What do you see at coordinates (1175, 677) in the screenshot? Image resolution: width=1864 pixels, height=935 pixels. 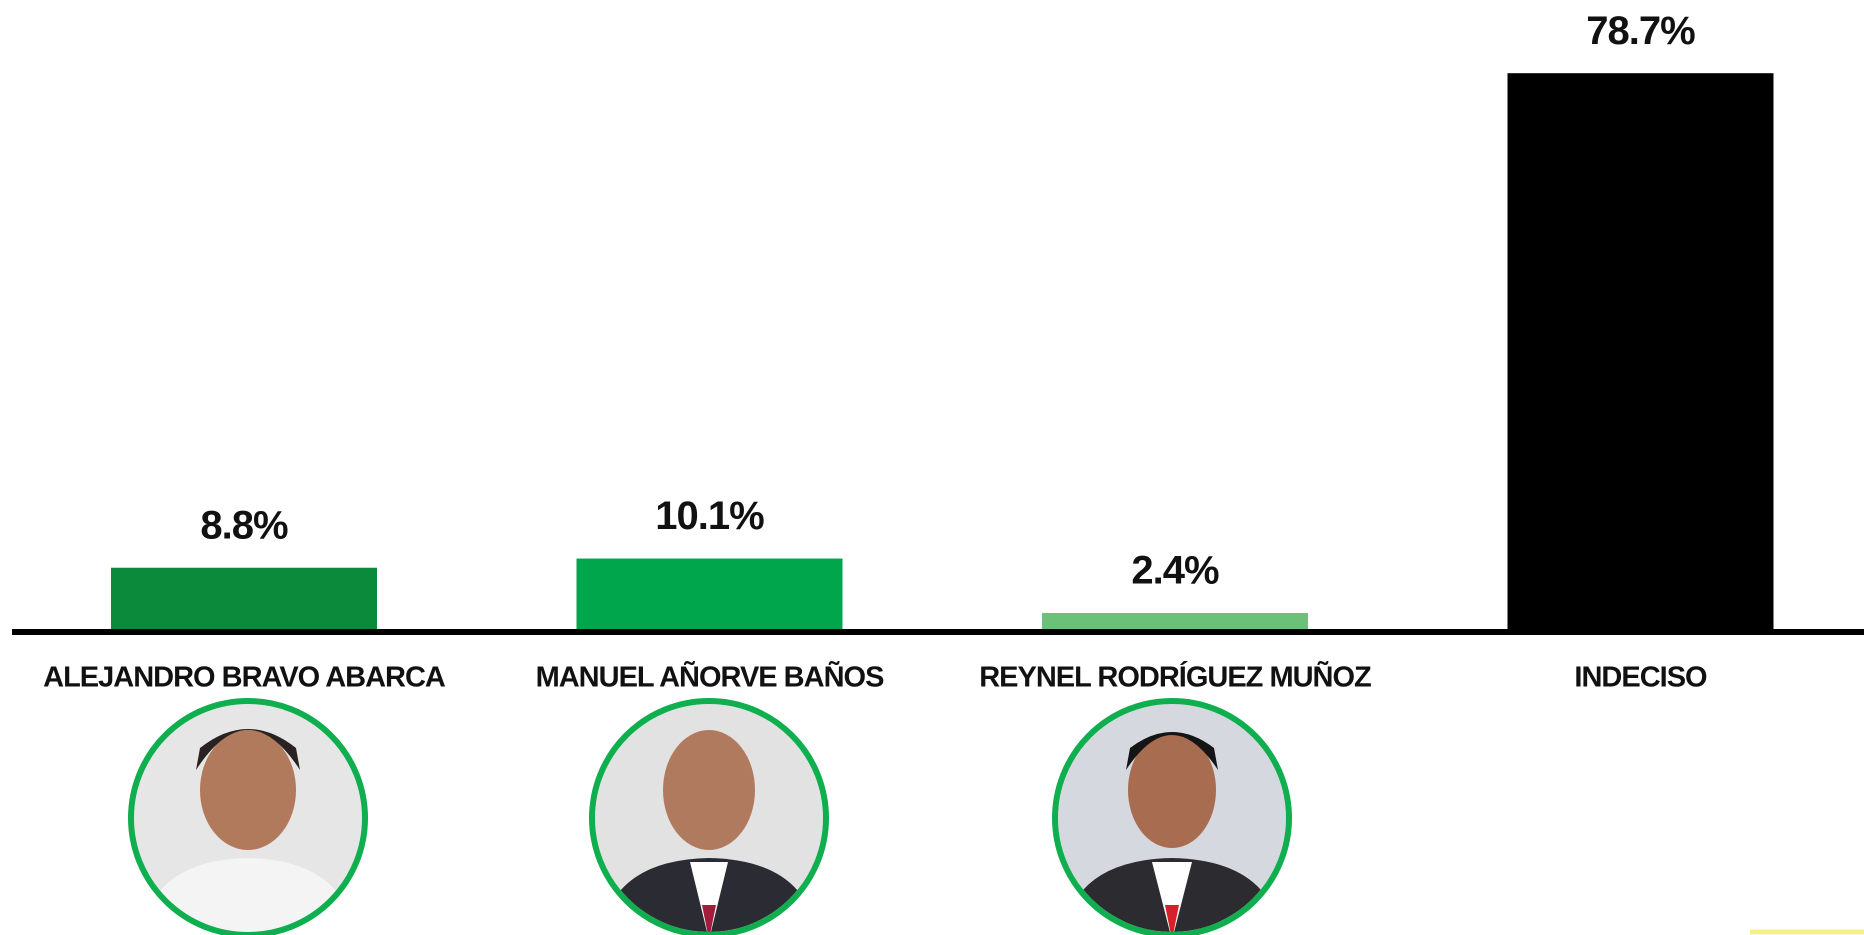 I see `category-label: REYNEL RODRÍGUEZ MUÑOZ` at bounding box center [1175, 677].